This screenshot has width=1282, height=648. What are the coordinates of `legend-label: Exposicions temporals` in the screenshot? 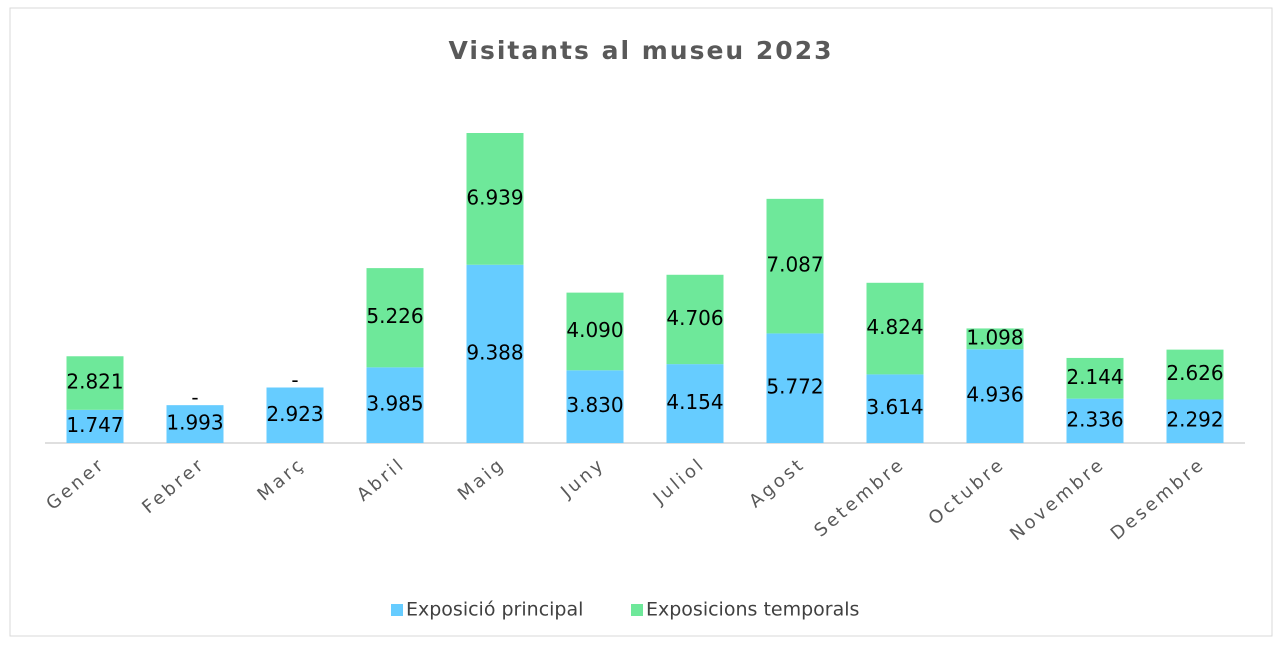 It's located at (752, 610).